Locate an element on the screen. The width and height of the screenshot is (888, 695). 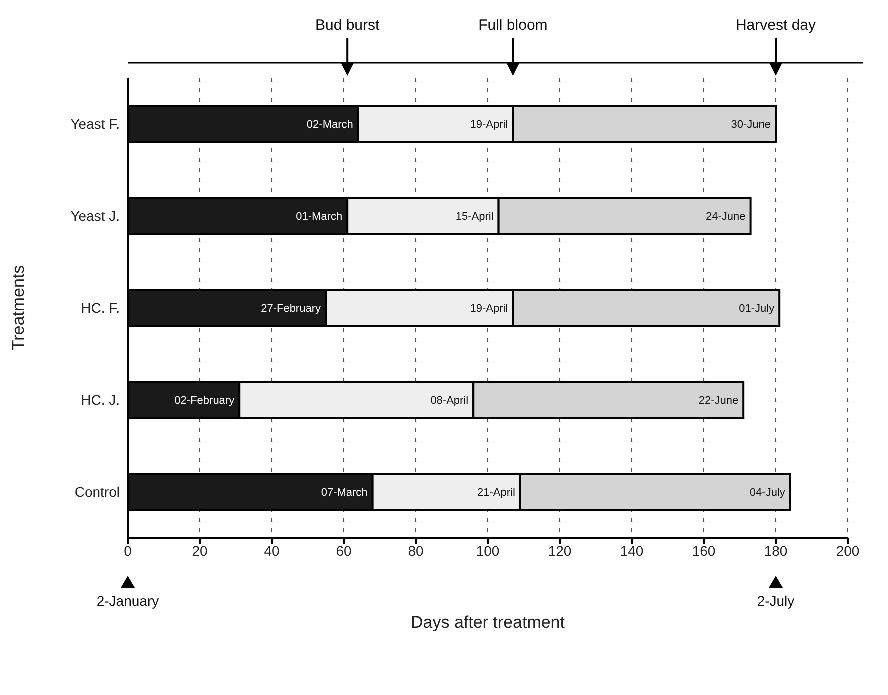
x-tick-label: 120 is located at coordinates (560, 550).